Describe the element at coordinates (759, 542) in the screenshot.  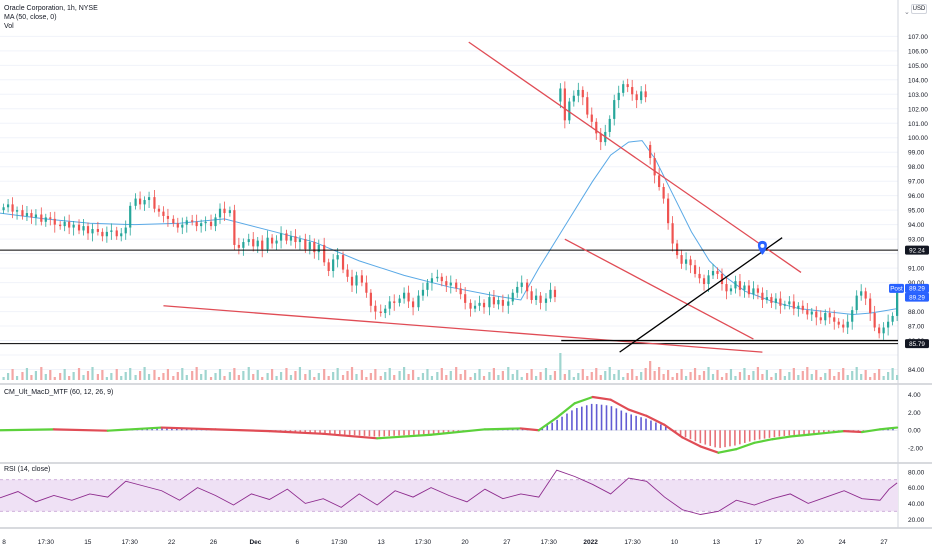
I see `time-tick-label-18: 17` at that location.